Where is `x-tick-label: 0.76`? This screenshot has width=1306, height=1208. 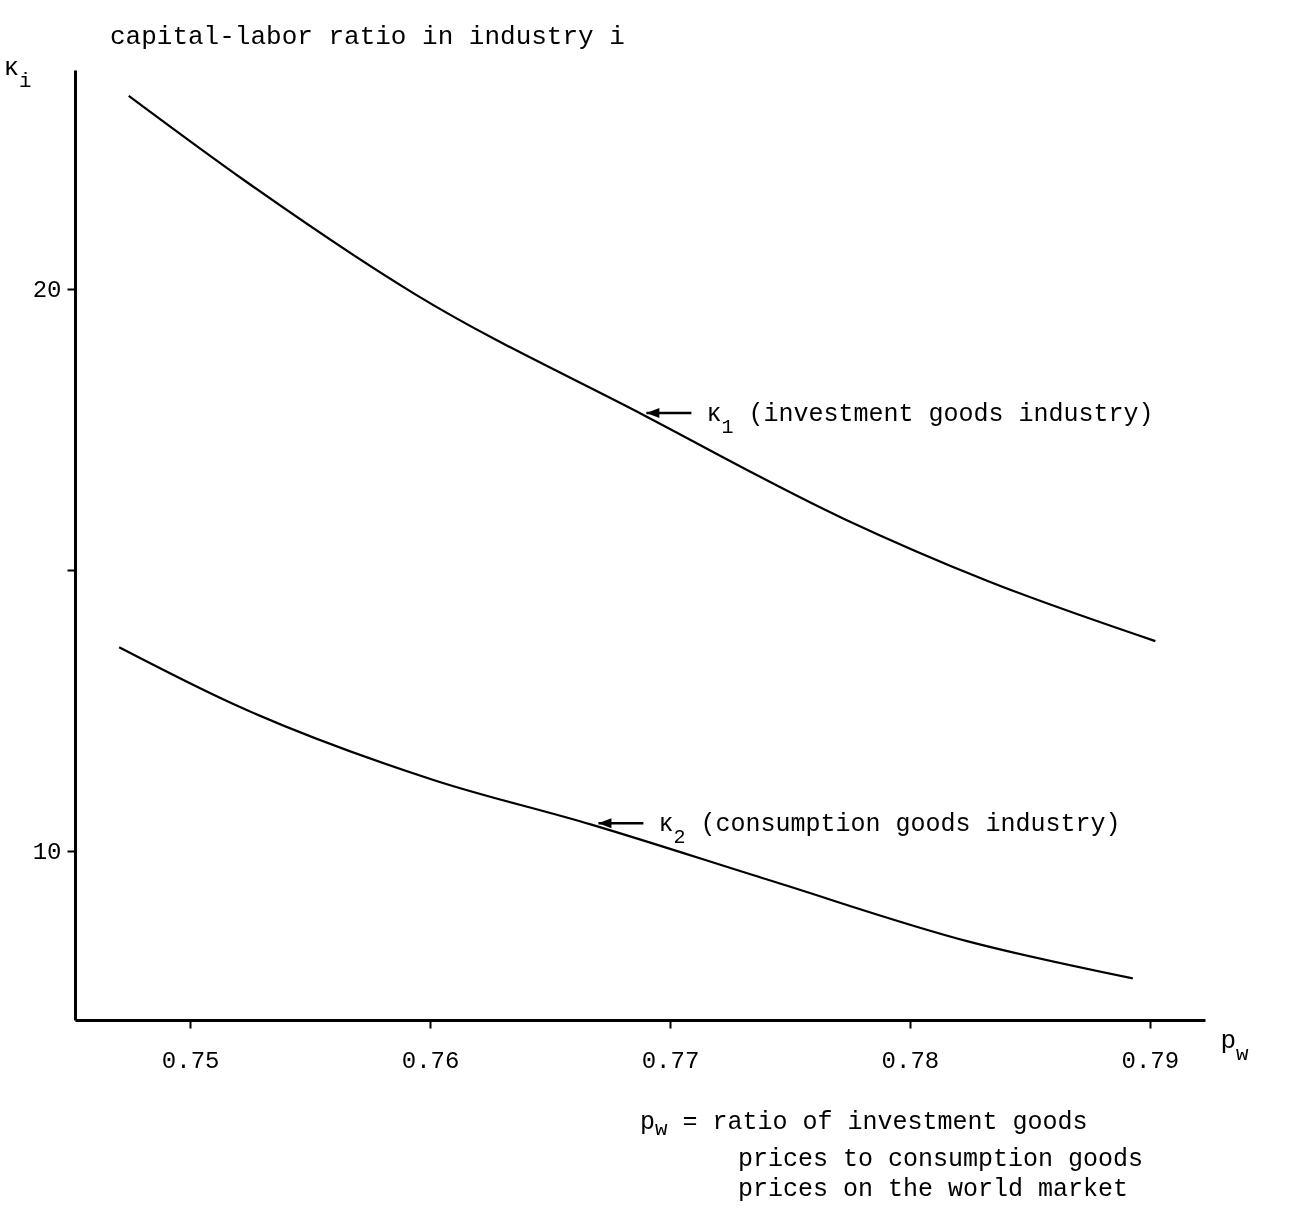
x-tick-label: 0.76 is located at coordinates (430, 1061).